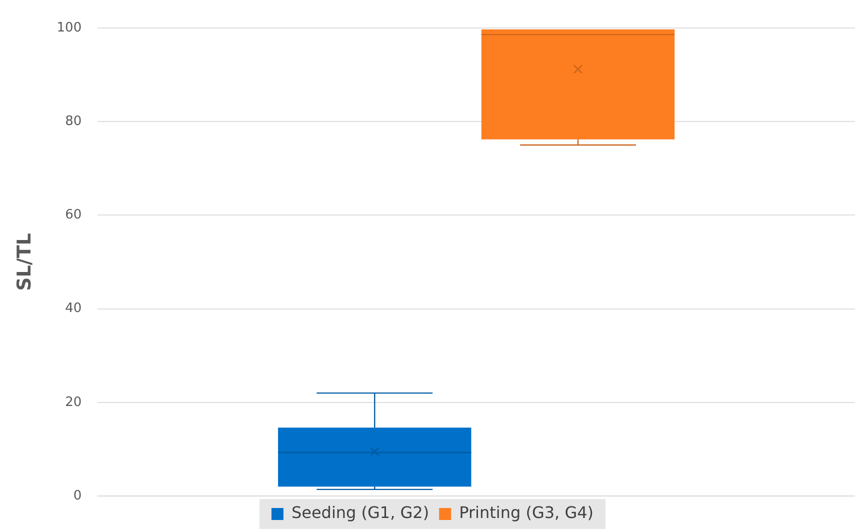 This screenshot has width=855, height=532. Describe the element at coordinates (24, 262) in the screenshot. I see `y-axis-title: SL/TL` at that location.